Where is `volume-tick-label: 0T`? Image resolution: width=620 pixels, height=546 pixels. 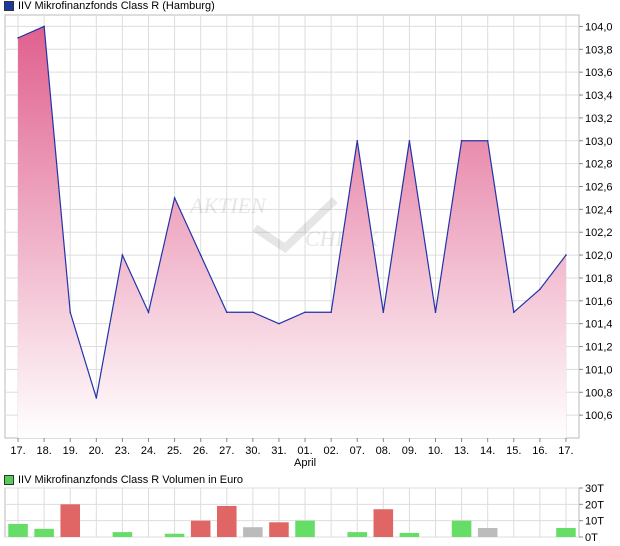 volume-tick-label: 0T is located at coordinates (591, 538).